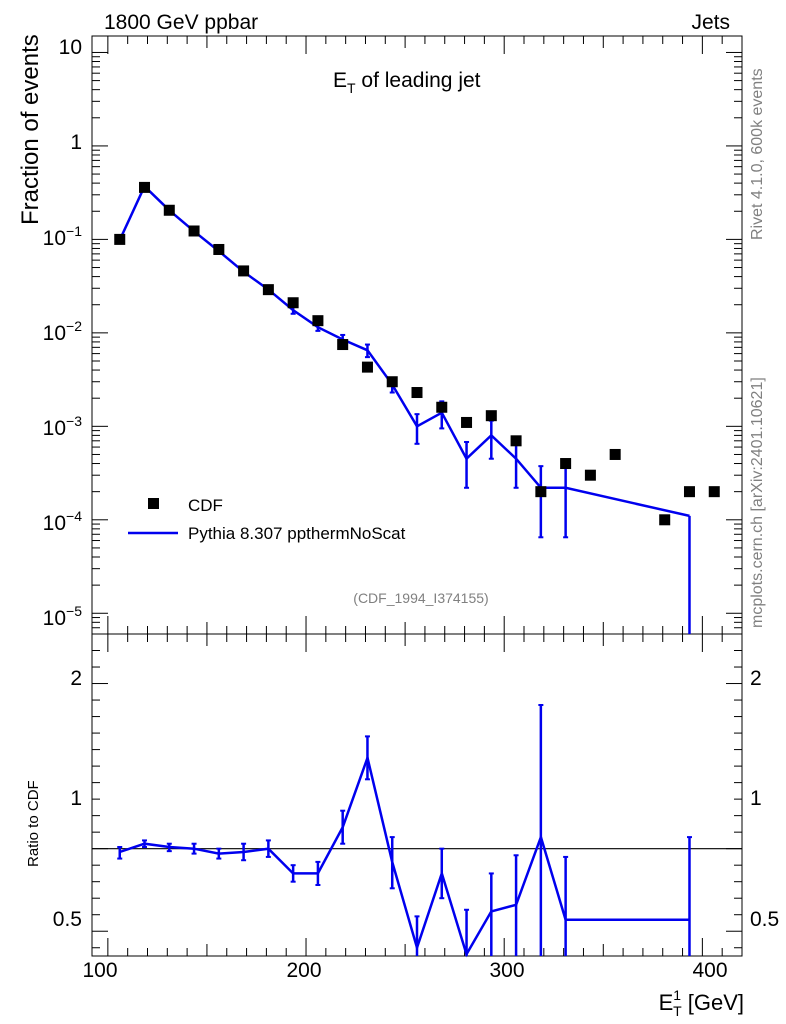 The width and height of the screenshot is (786, 1024). I want to click on rivet-version-label: Rivet 4.1.0, 600k events, so click(757, 154).